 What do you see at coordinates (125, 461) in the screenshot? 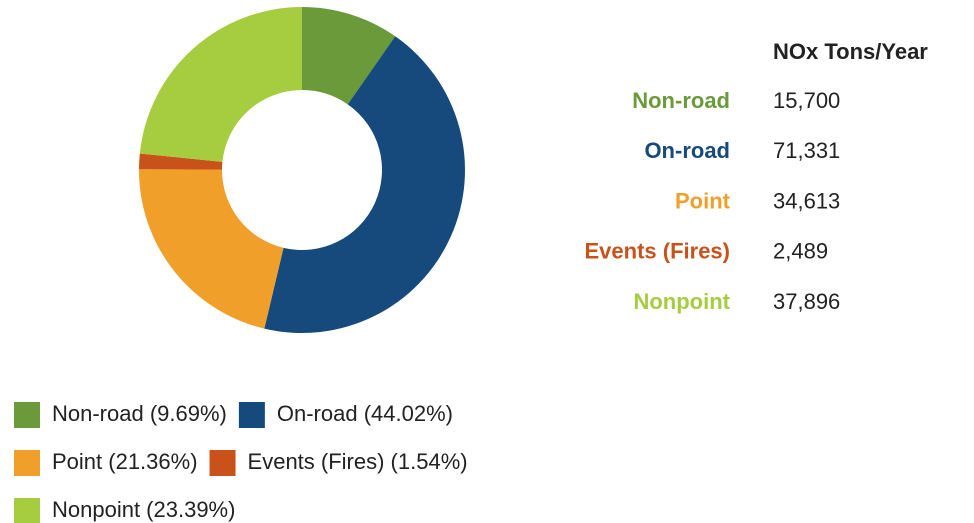
I see `legend-label: Point (21.36%)` at bounding box center [125, 461].